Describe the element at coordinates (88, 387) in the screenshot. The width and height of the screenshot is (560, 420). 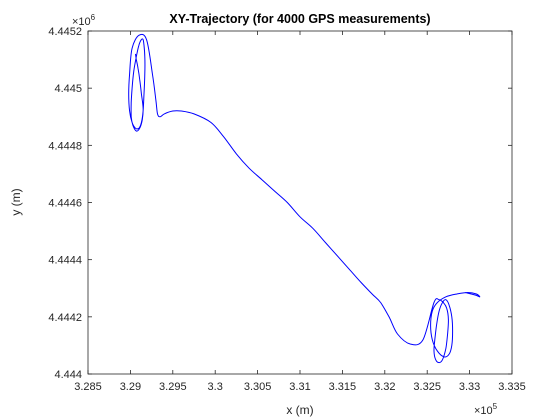
I see `x-tick-label: 3.285` at that location.